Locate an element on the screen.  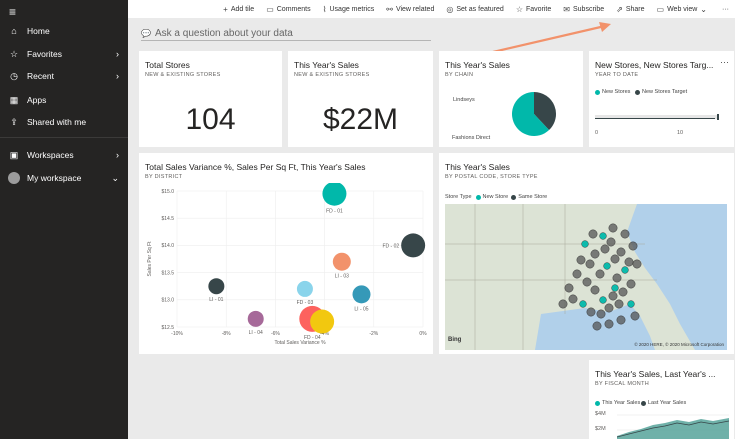
map-canvas is located at coordinates (586, 277).